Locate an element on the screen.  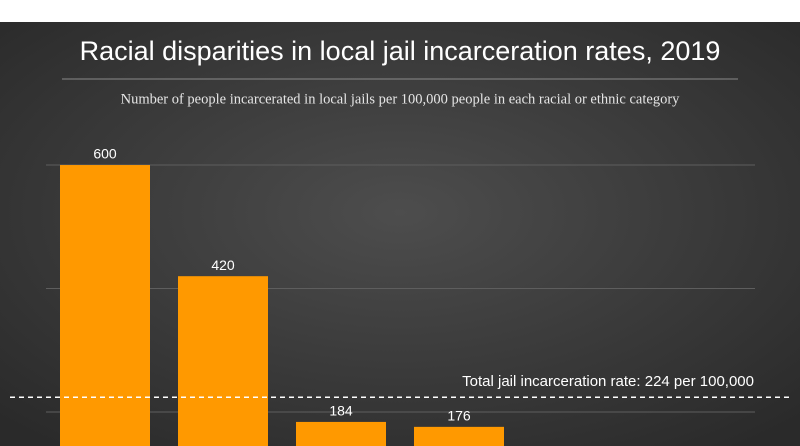
value-label: 420 is located at coordinates (223, 265).